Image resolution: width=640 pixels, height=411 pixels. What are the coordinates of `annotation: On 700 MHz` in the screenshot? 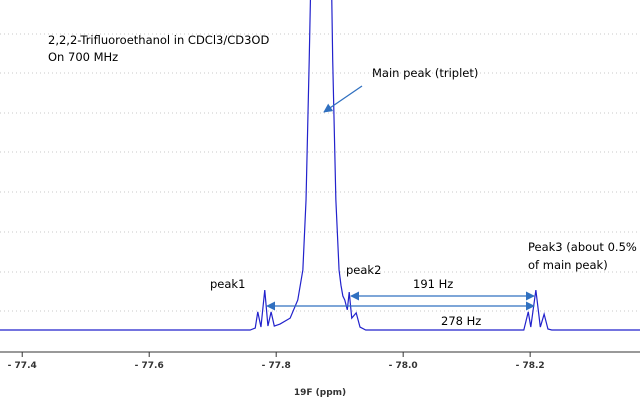 It's located at (83, 57).